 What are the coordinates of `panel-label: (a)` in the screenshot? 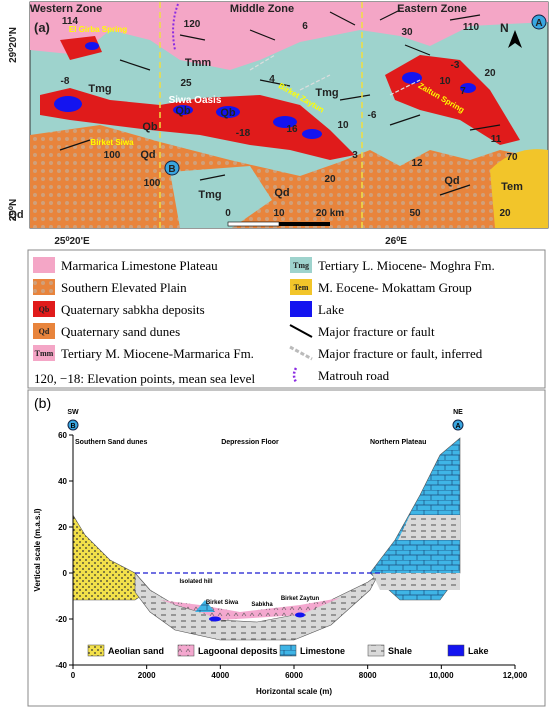 It's located at (42, 27).